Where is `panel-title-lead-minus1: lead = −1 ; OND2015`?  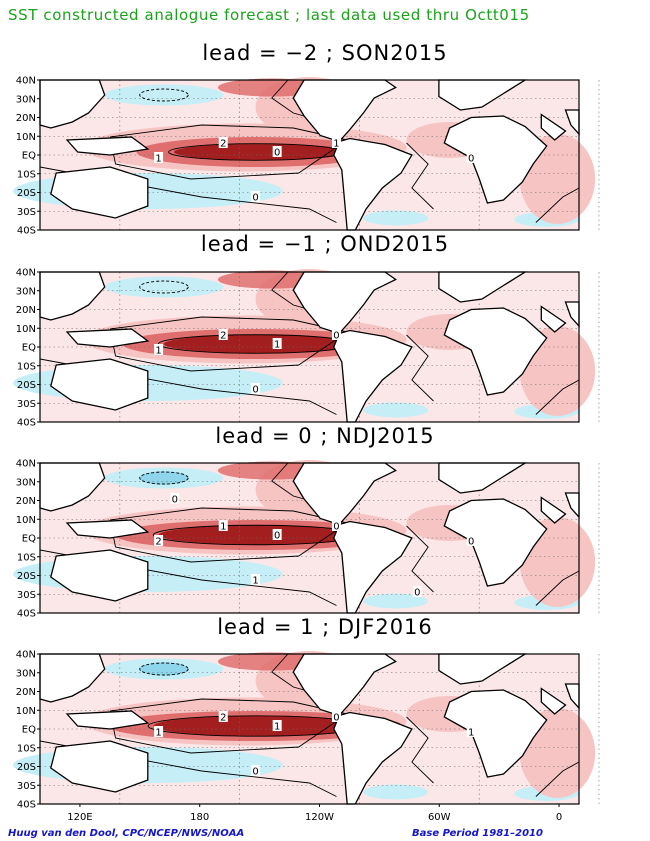 panel-title-lead-minus1: lead = −1 ; OND2015 is located at coordinates (325, 244).